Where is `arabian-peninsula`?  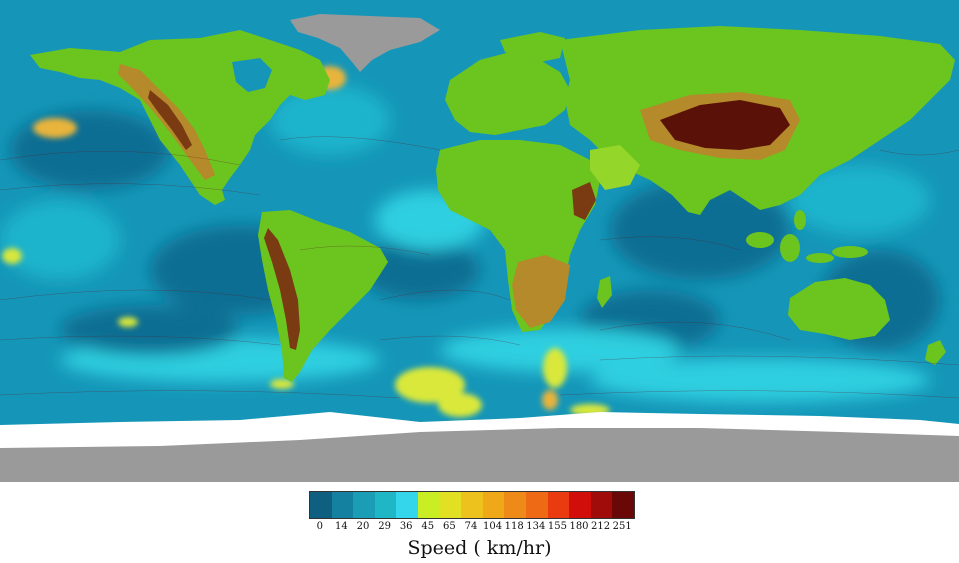
arabian-peninsula is located at coordinates (615, 167).